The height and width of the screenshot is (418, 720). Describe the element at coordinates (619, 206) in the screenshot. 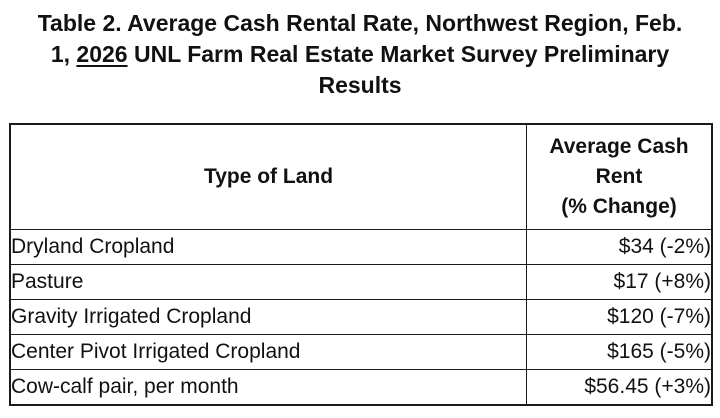

I see `header-rent-line-3: (% Change)` at that location.